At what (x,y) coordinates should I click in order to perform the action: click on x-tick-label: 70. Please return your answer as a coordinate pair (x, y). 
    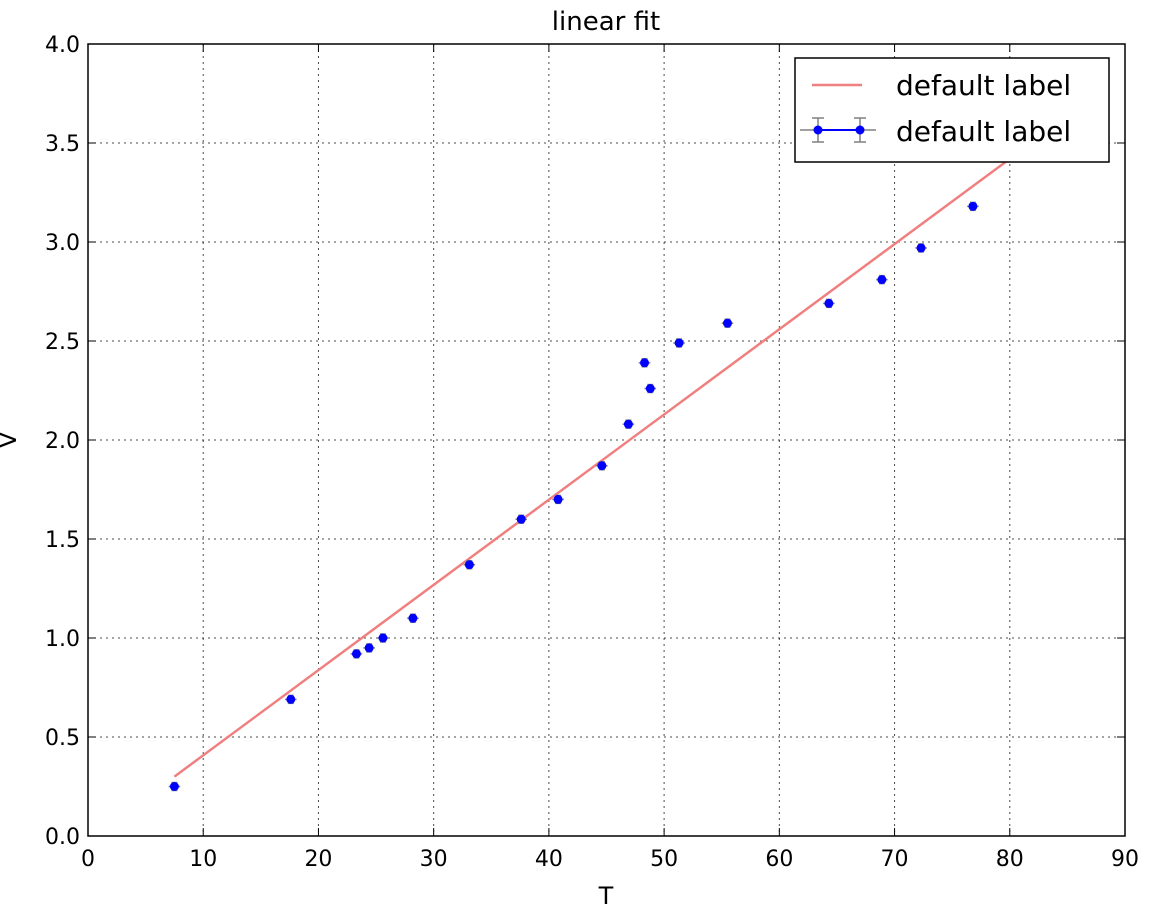
    Looking at the image, I should click on (895, 859).